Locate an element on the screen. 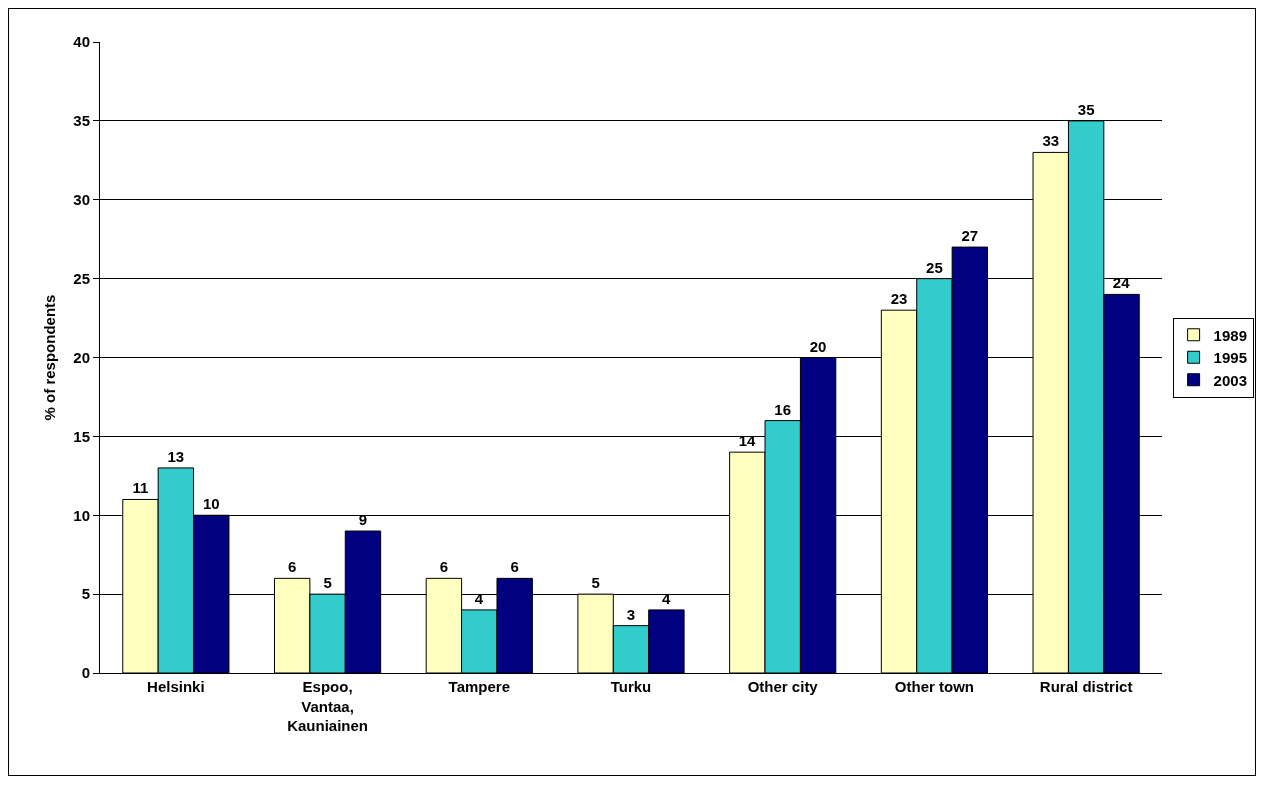 The height and width of the screenshot is (787, 1266). x-tick-label: Helsinki is located at coordinates (176, 686).